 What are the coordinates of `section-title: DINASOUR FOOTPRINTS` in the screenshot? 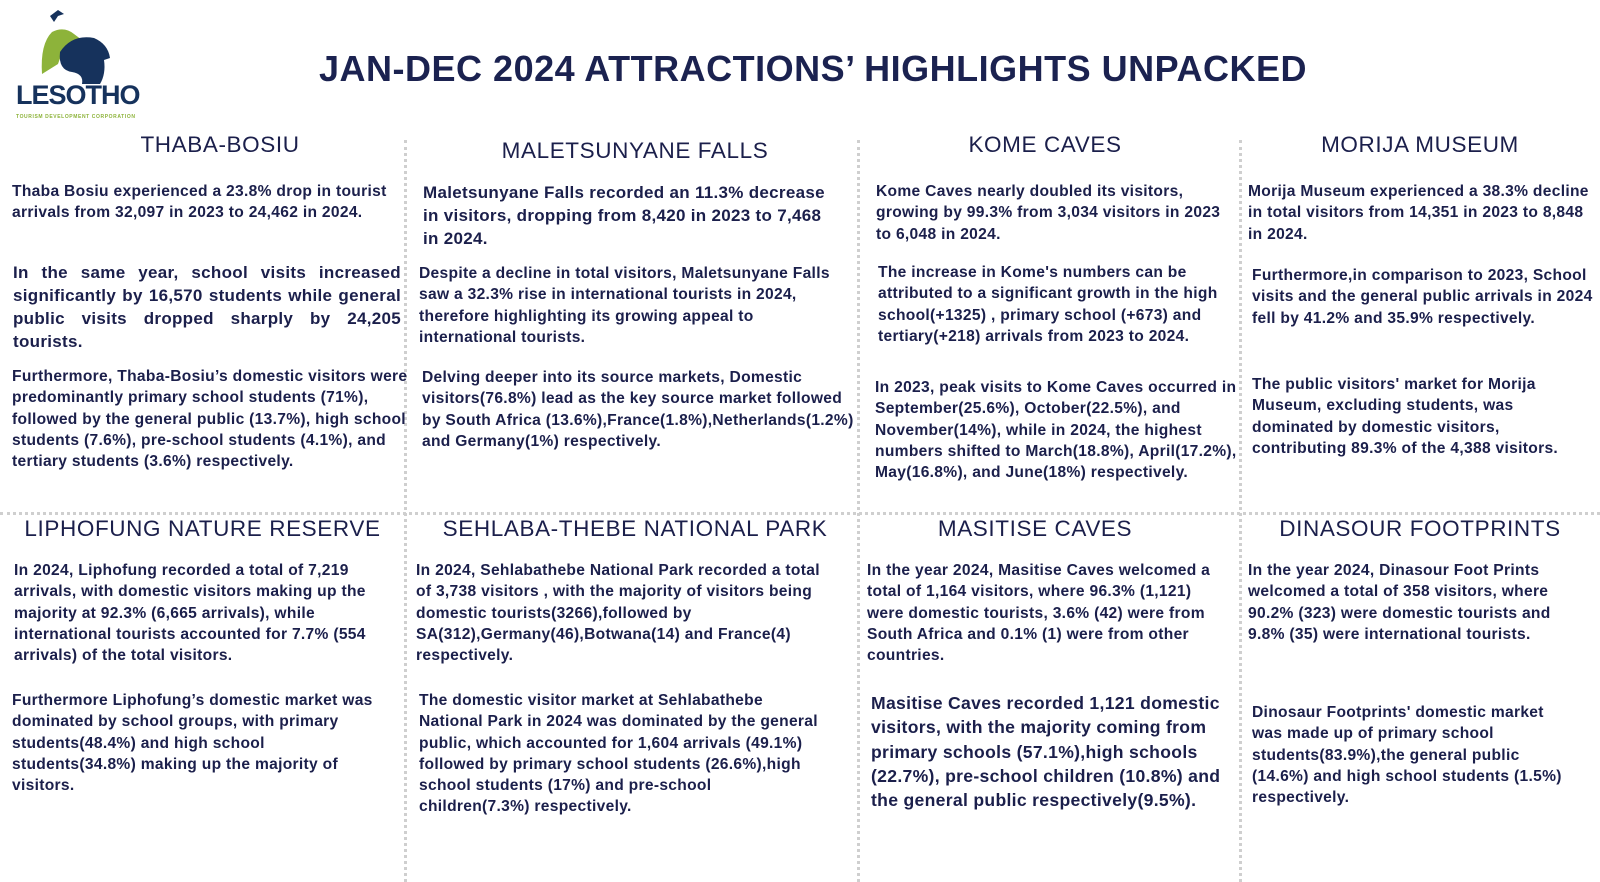 It's located at (1420, 528).